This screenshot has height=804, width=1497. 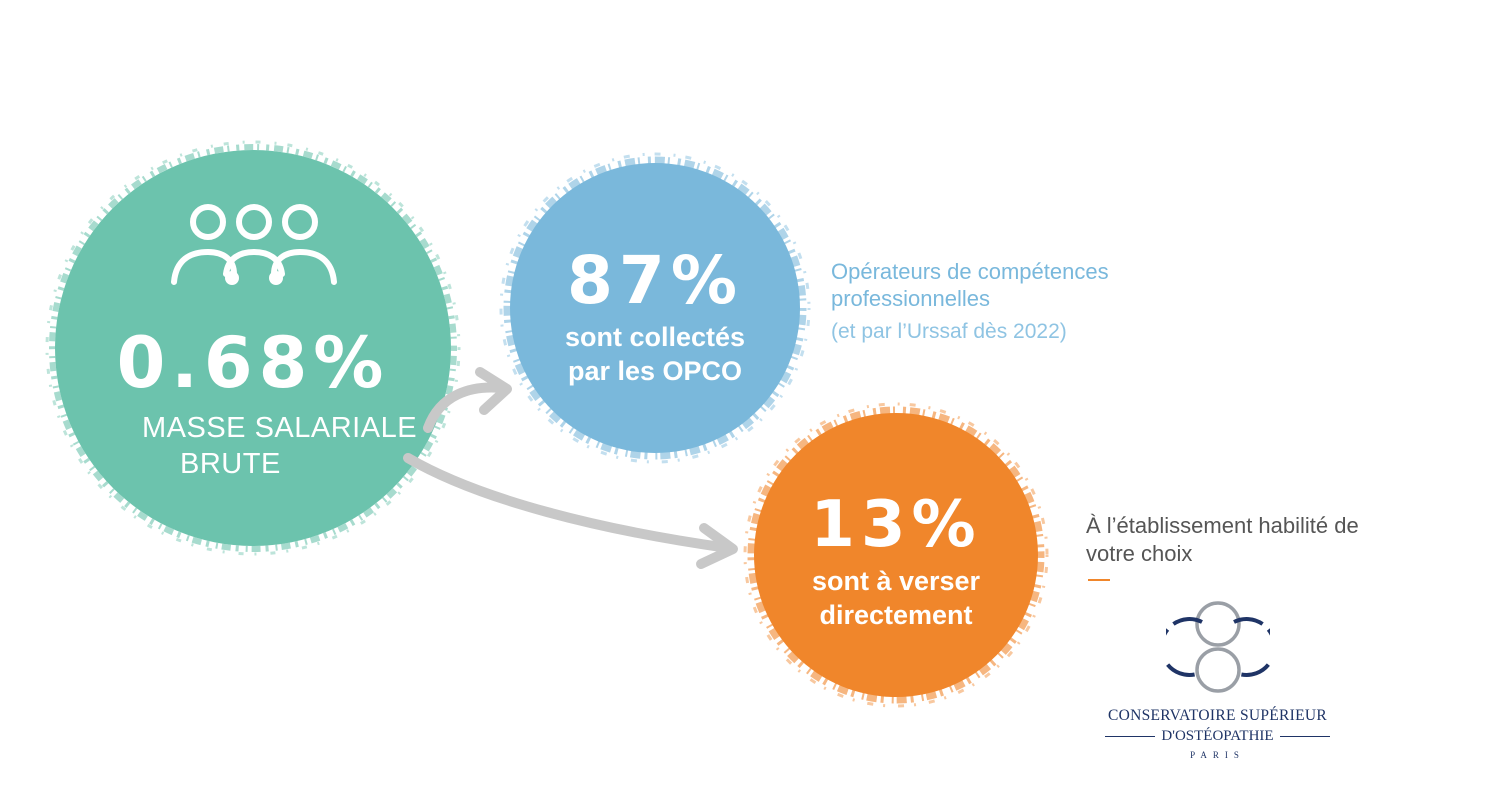 What do you see at coordinates (1099, 580) in the screenshot?
I see `orange-dash-divider` at bounding box center [1099, 580].